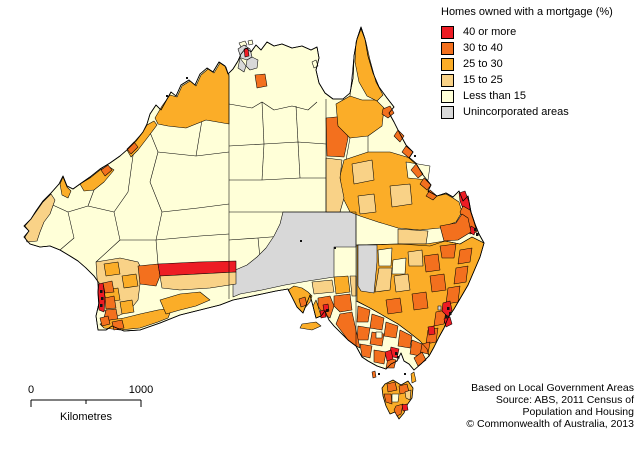 The image size is (639, 452). I want to click on legend-swatch-tan, so click(447, 80).